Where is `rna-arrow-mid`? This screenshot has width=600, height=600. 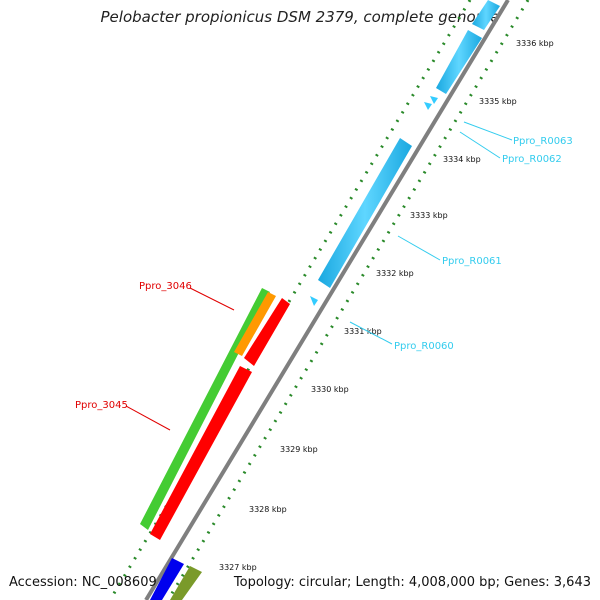
rna-arrow-mid is located at coordinates (365, 213).